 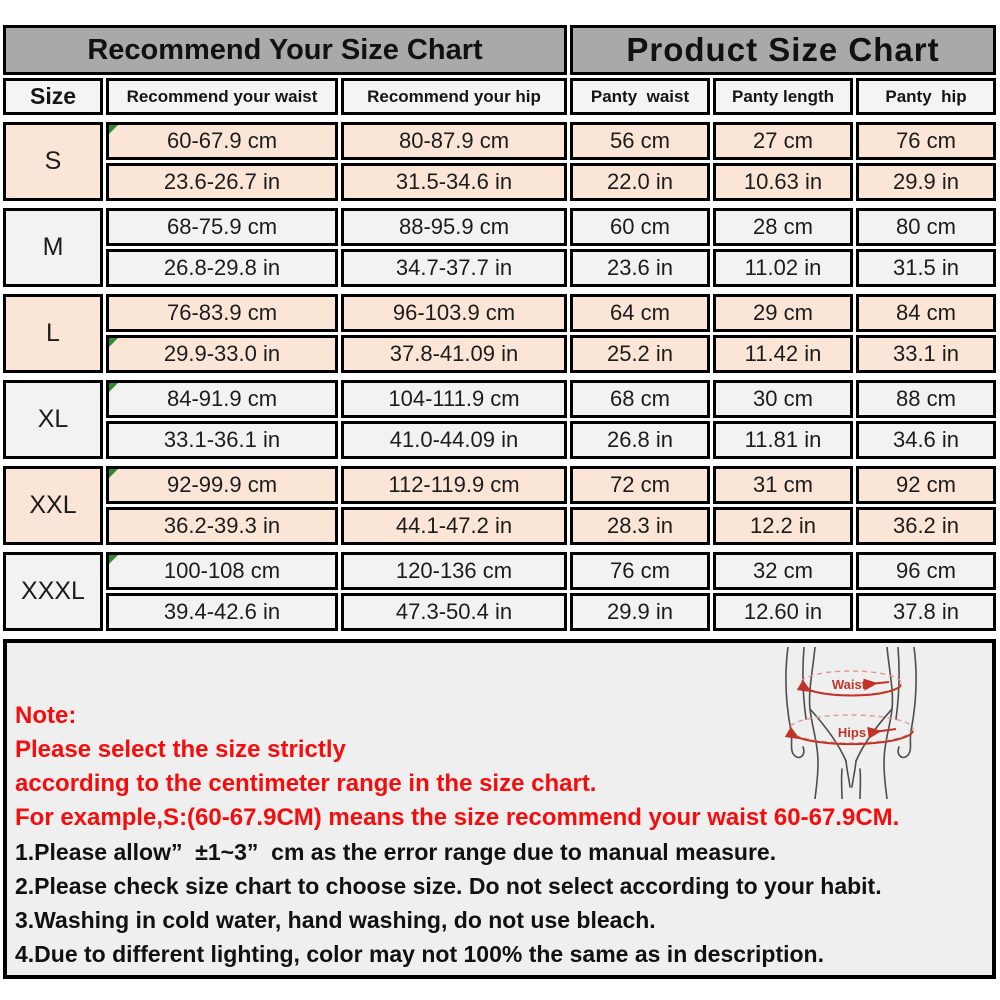 I want to click on cell-value: 27 cm, so click(x=783, y=140).